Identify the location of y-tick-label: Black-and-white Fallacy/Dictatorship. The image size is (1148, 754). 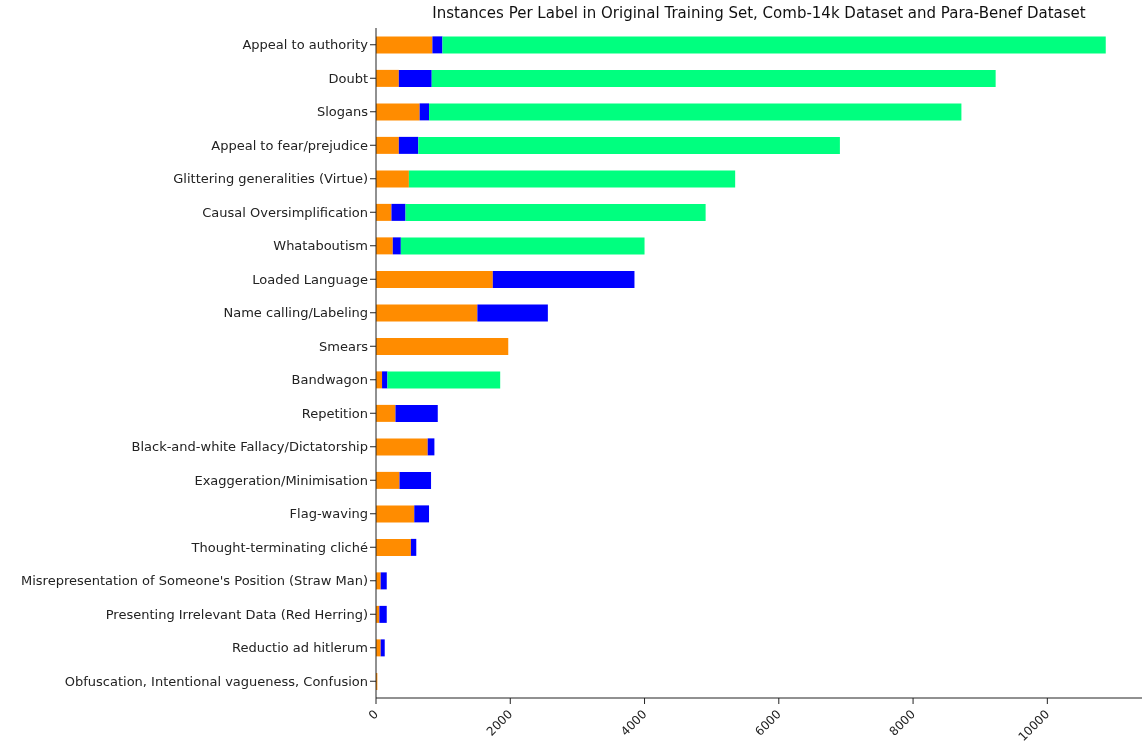
(249, 447).